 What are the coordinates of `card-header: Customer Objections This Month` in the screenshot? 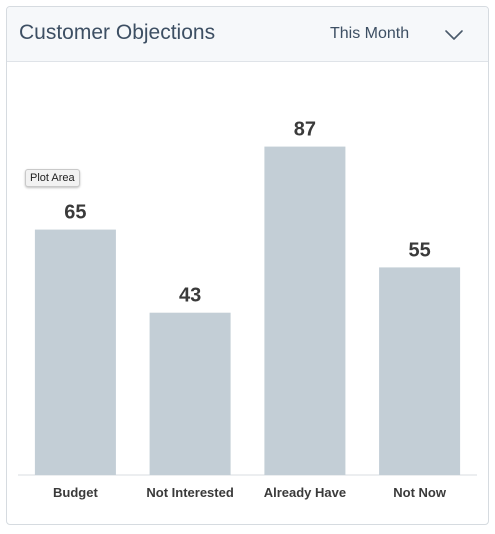 It's located at (247, 34).